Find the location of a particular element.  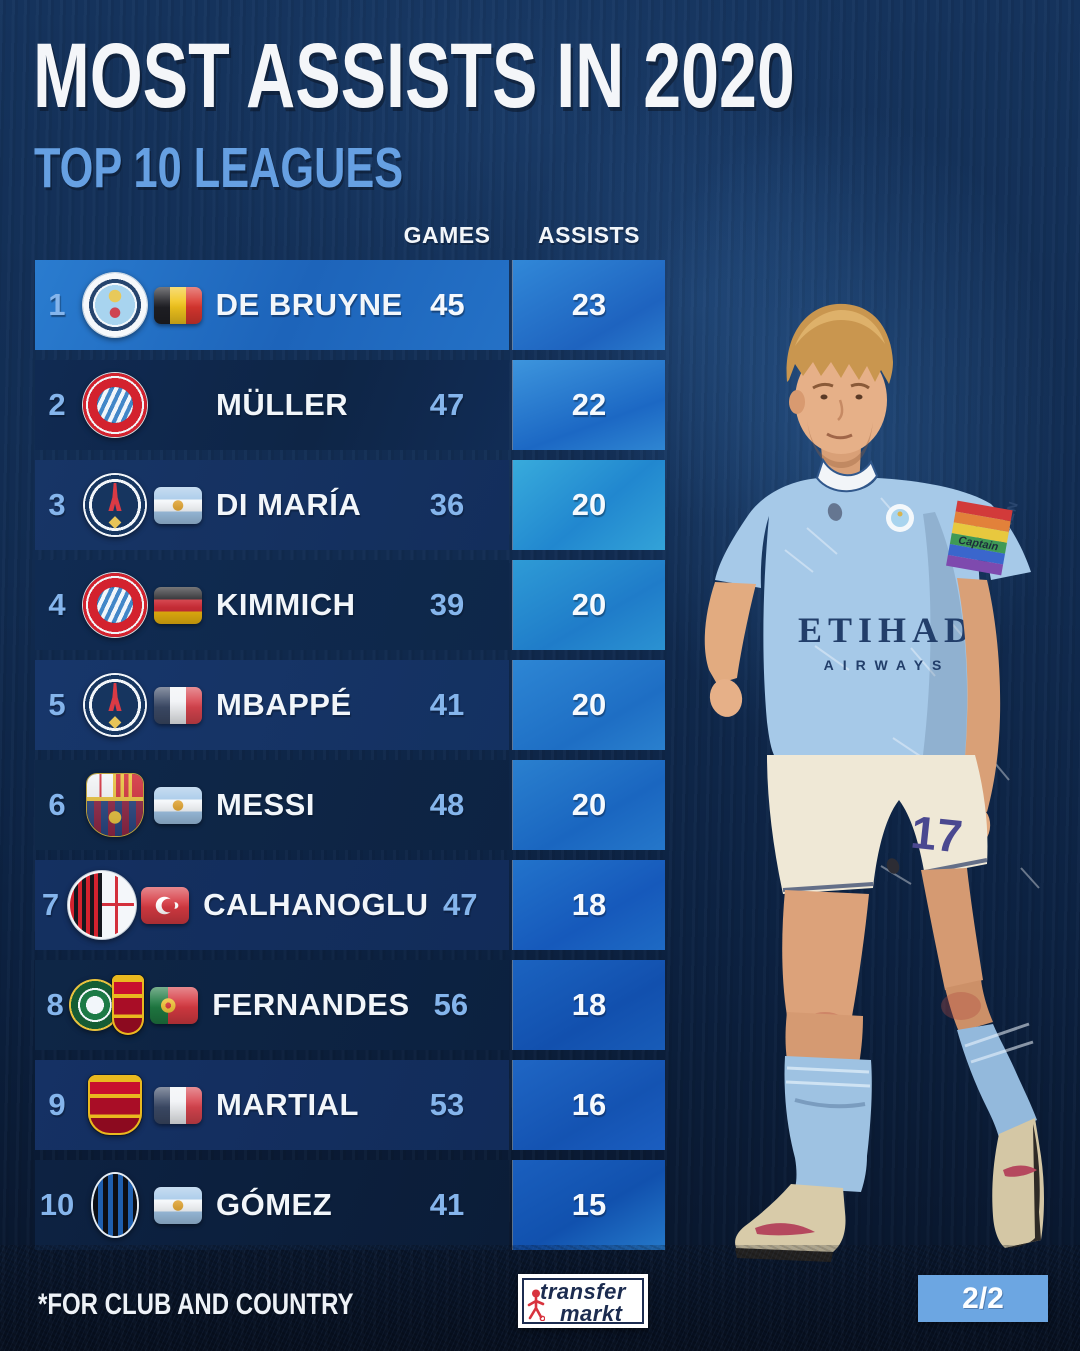

rank-value: 7 is located at coordinates (50, 904).